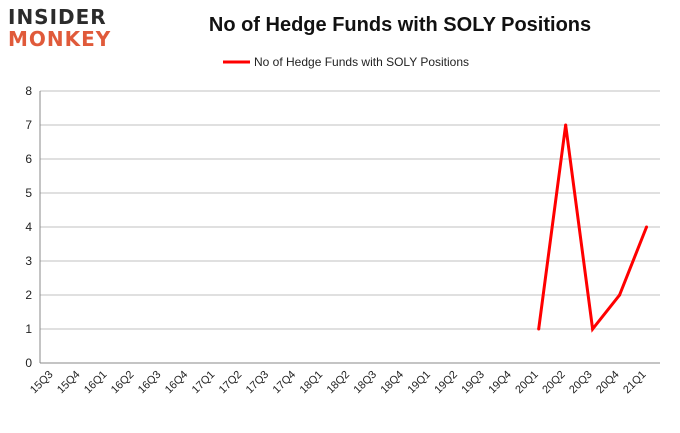 The height and width of the screenshot is (433, 680). What do you see at coordinates (581, 383) in the screenshot?
I see `x-tick-label: 20Q3` at bounding box center [581, 383].